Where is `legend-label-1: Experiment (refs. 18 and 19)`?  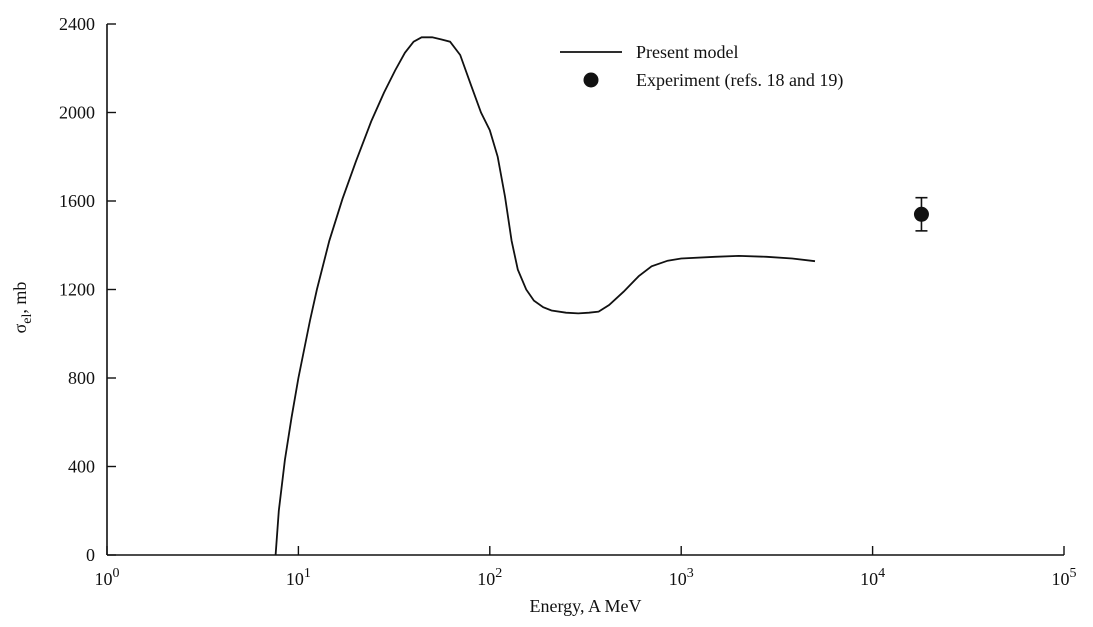 legend-label-1: Experiment (refs. 18 and 19) is located at coordinates (739, 80).